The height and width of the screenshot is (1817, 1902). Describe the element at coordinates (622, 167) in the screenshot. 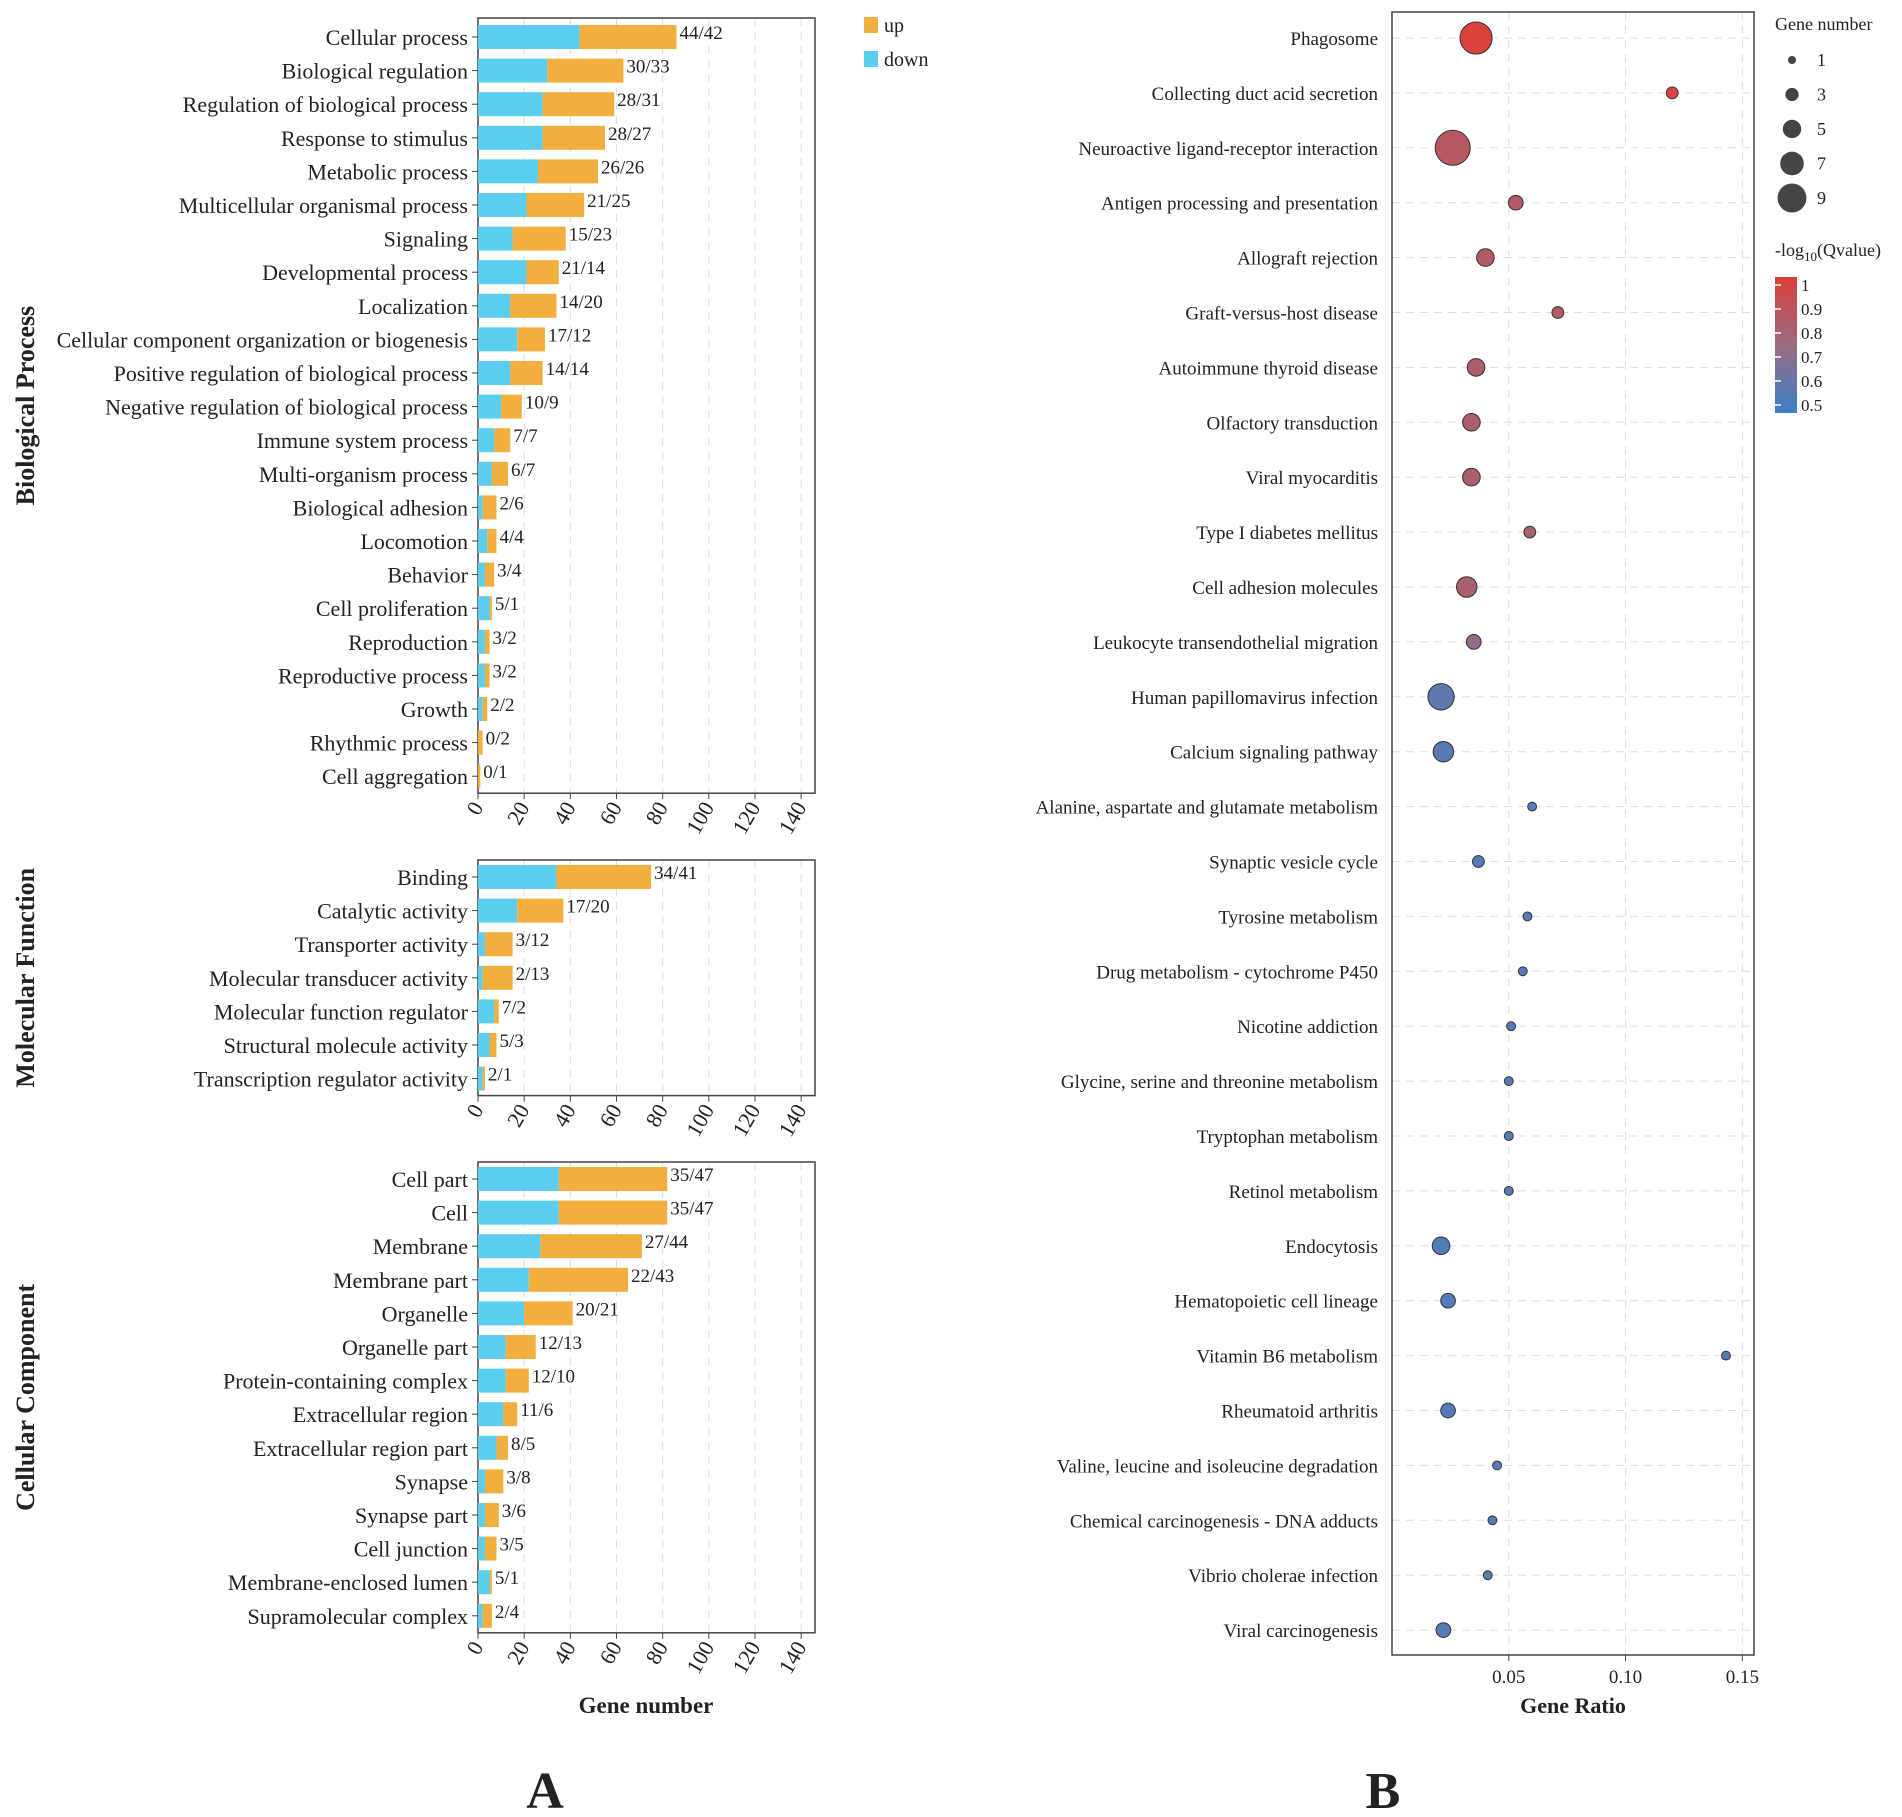

I see `bar-value-label: 26/26` at that location.